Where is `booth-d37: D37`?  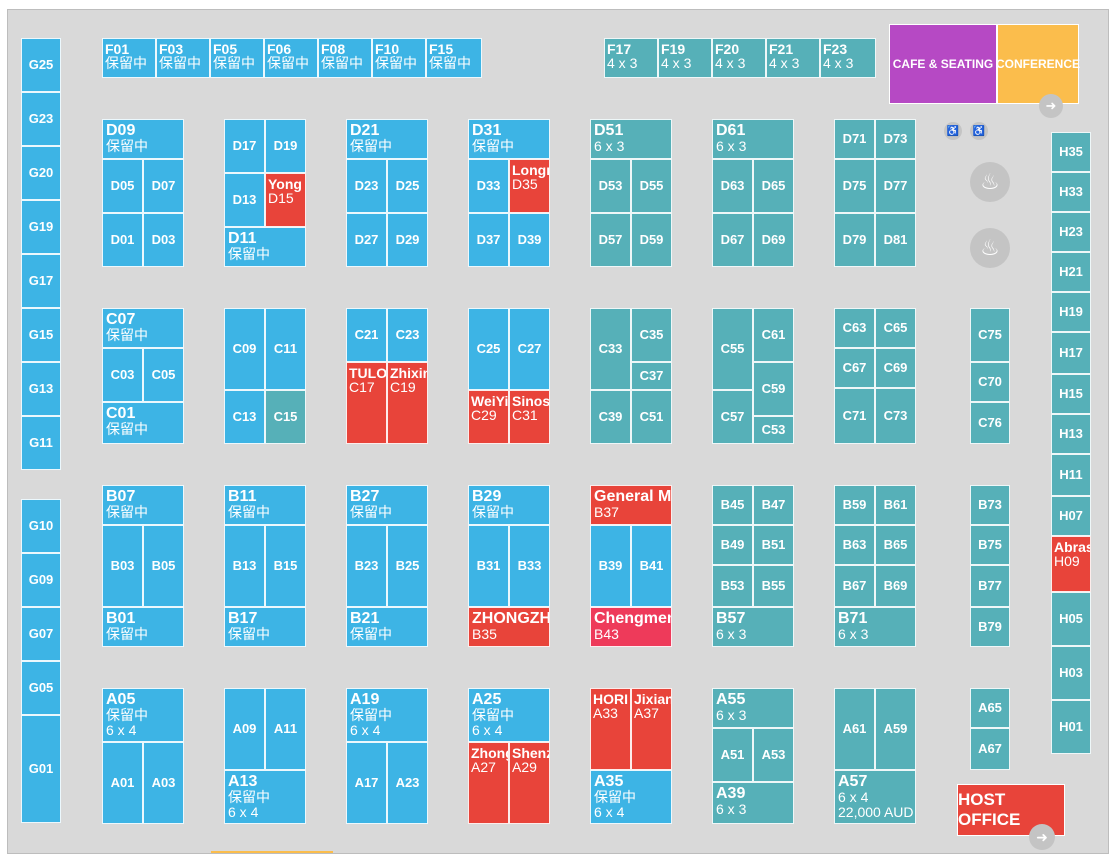 booth-d37: D37 is located at coordinates (488, 240).